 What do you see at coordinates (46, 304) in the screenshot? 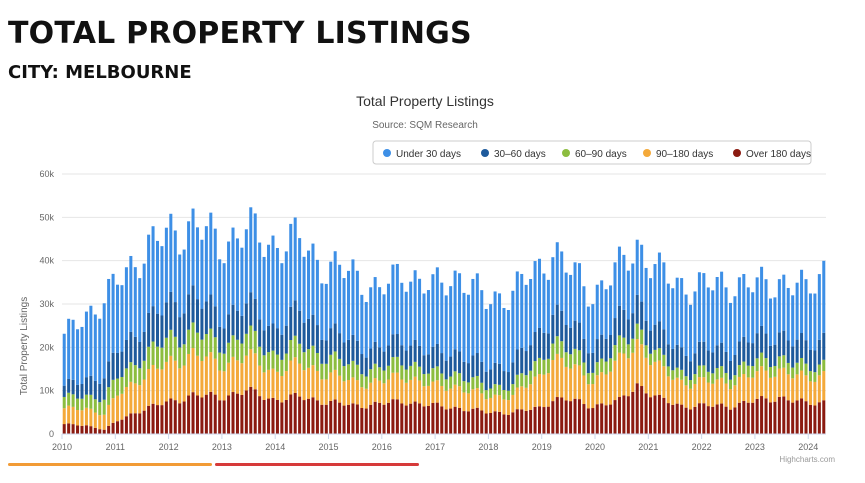
I see `y-tick-label: 30k` at bounding box center [46, 304].